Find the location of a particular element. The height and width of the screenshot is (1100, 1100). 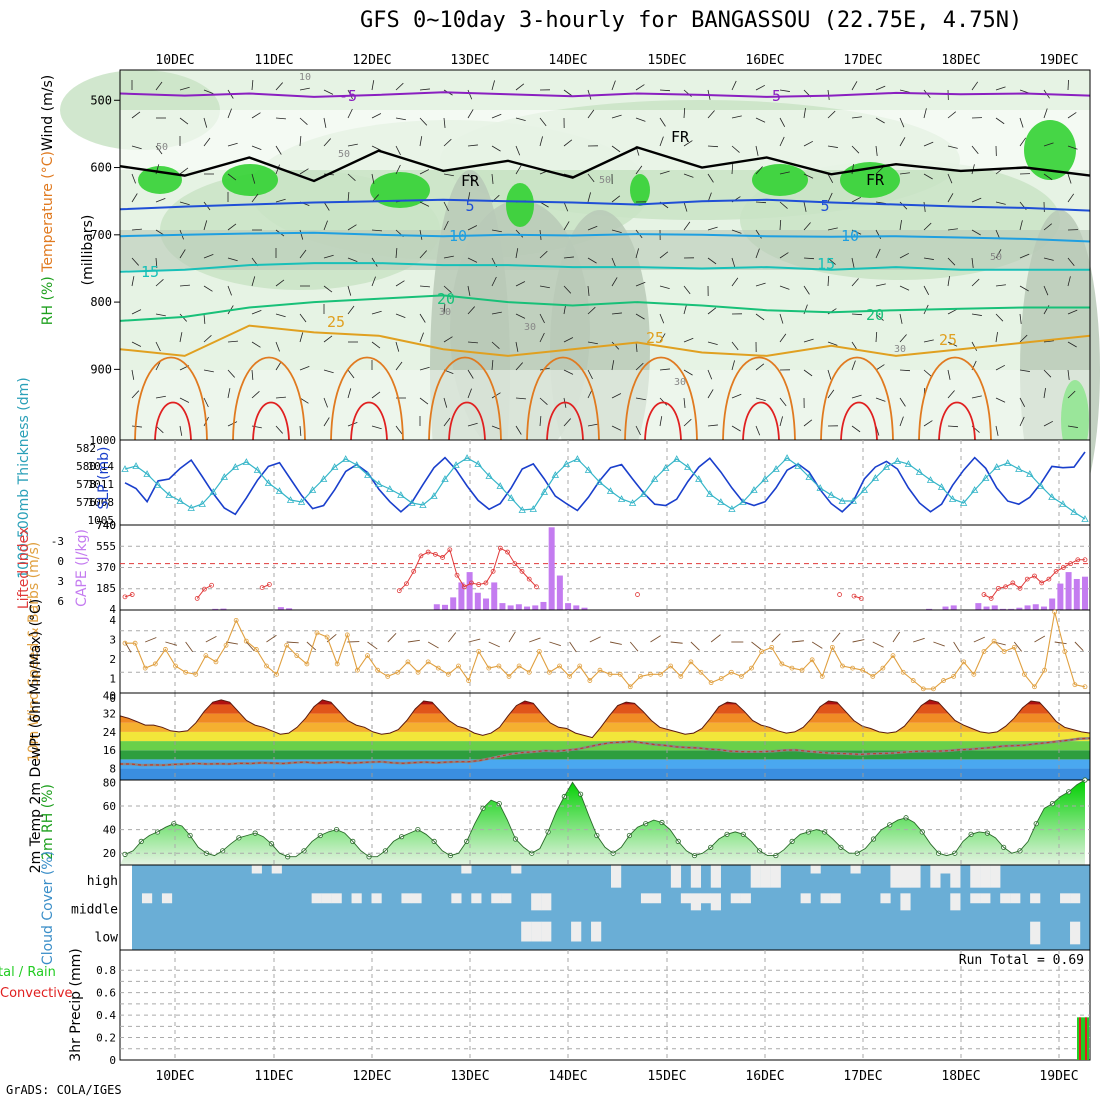

cape-tick-label: 555 is located at coordinates (106, 546).